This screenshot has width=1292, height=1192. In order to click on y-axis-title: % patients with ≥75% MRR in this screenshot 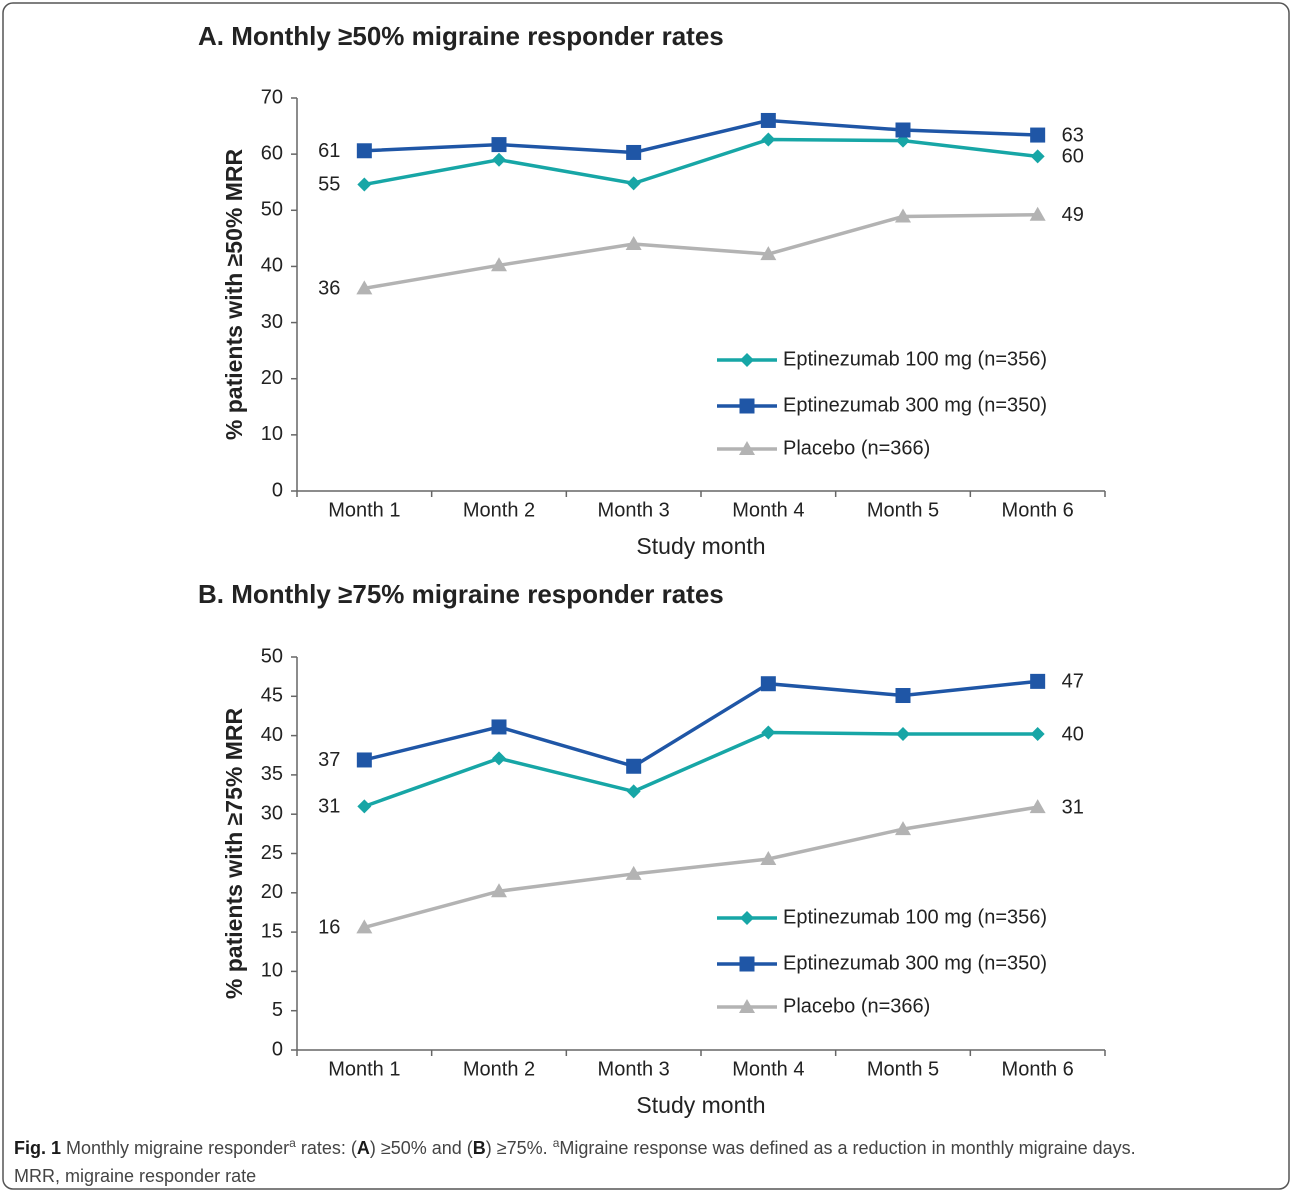, I will do `click(234, 854)`.